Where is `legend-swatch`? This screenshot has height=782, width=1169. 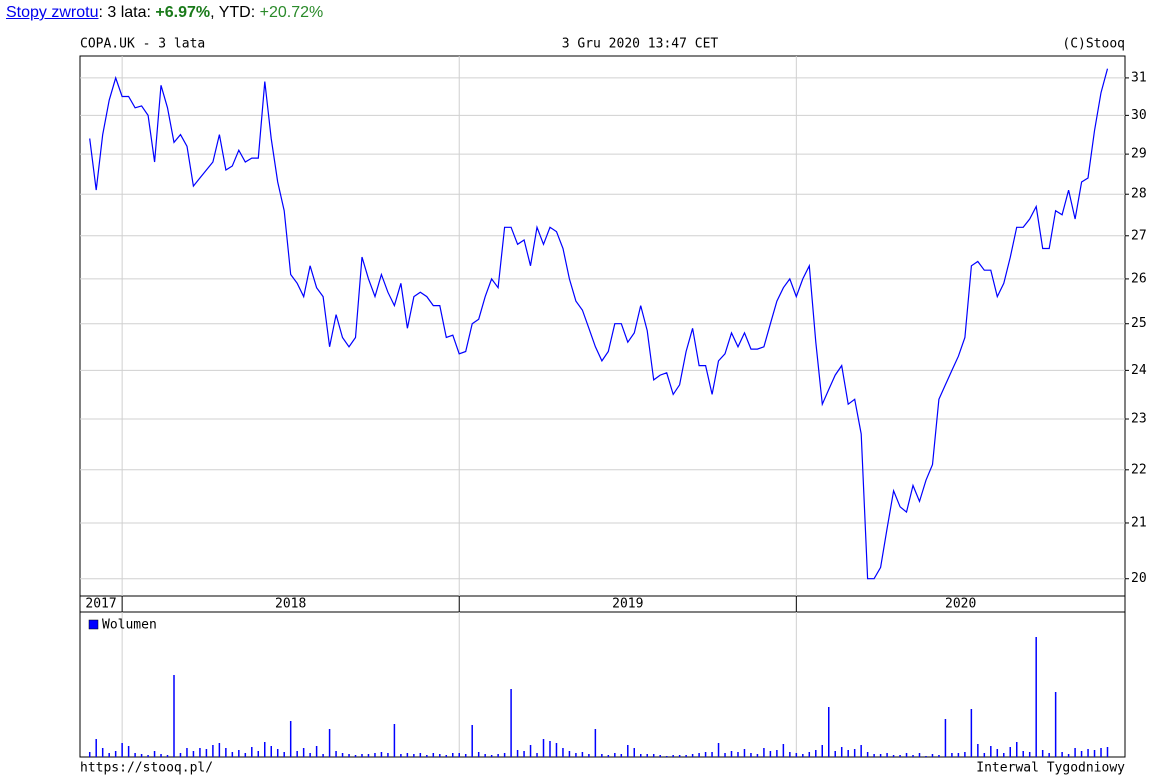
legend-swatch is located at coordinates (93, 624).